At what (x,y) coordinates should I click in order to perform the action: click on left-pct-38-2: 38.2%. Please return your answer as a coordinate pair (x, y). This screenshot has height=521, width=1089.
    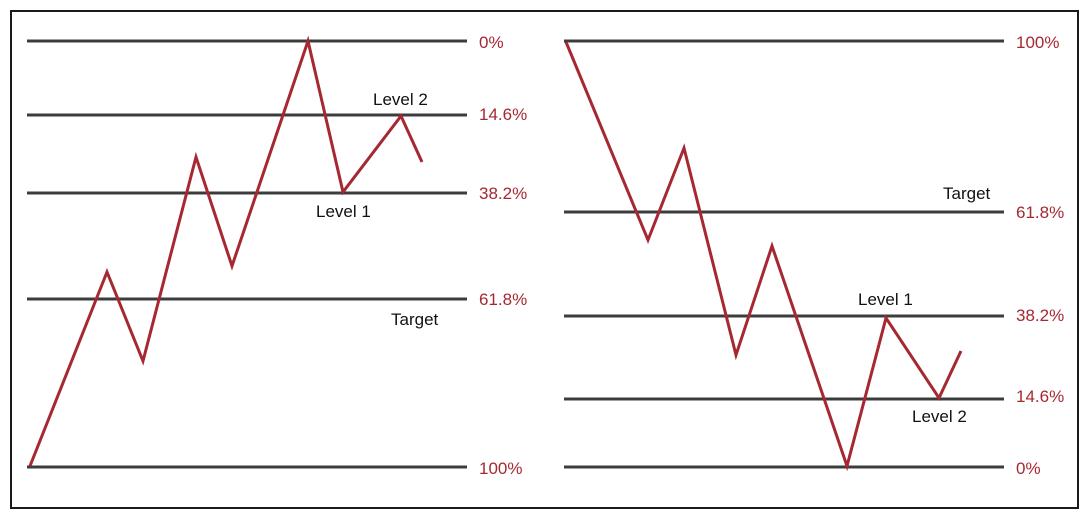
    Looking at the image, I should click on (503, 193).